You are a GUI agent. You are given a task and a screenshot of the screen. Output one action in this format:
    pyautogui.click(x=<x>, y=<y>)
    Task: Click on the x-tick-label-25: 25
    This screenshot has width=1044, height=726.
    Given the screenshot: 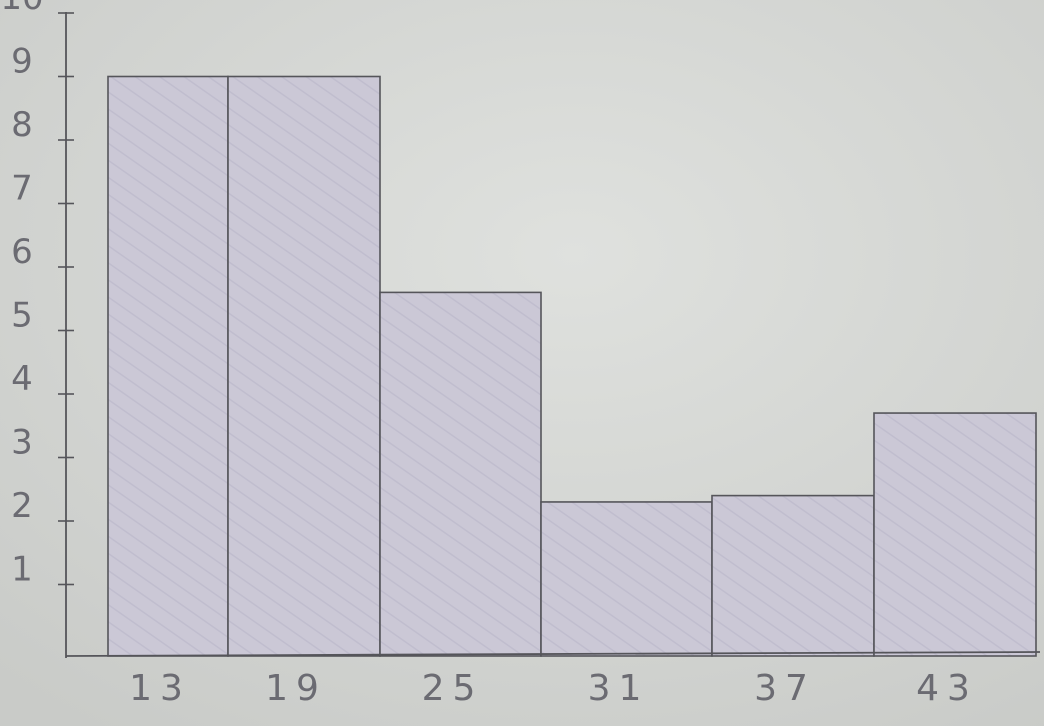 What is the action you would take?
    pyautogui.click(x=453, y=688)
    